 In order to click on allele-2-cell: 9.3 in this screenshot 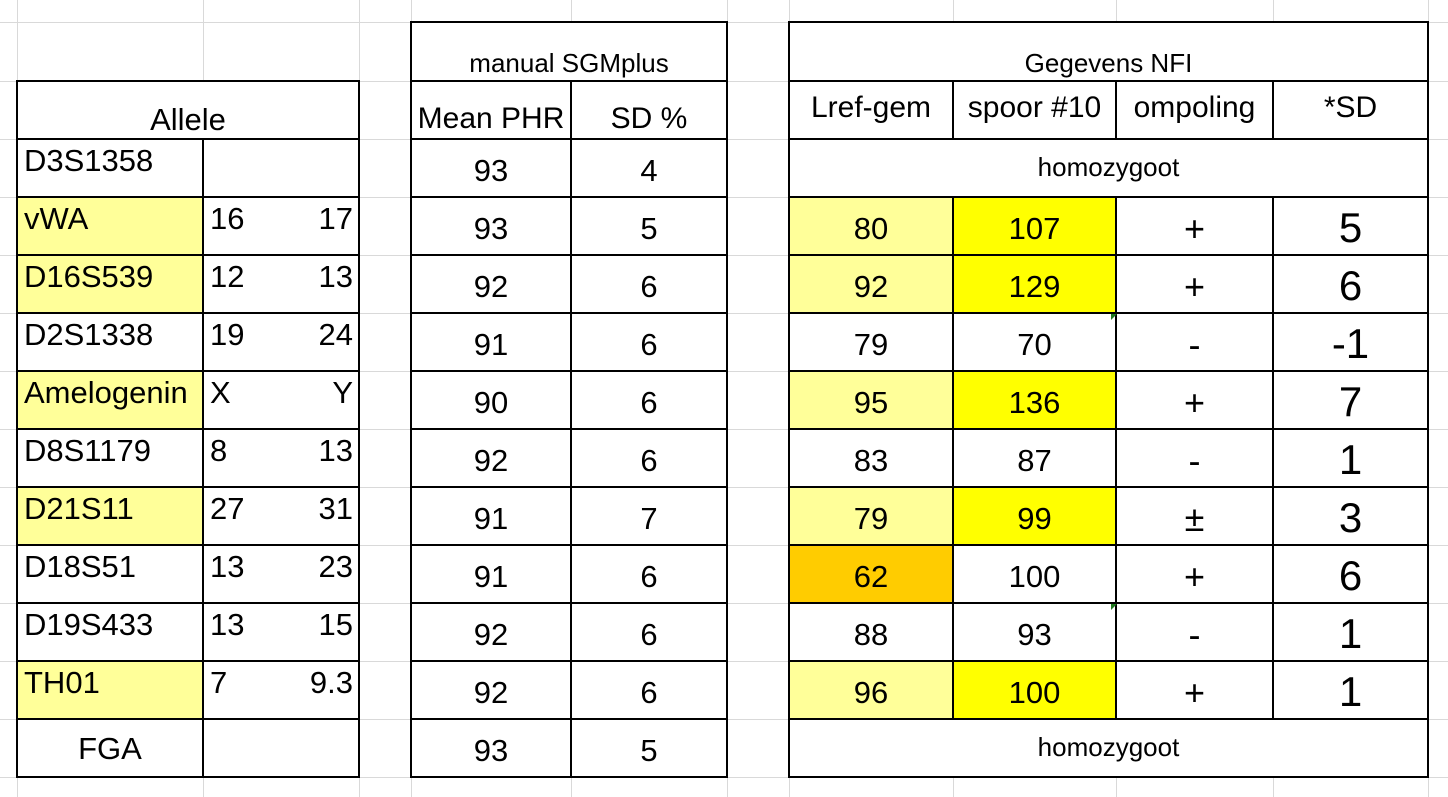, I will do `click(331, 682)`.